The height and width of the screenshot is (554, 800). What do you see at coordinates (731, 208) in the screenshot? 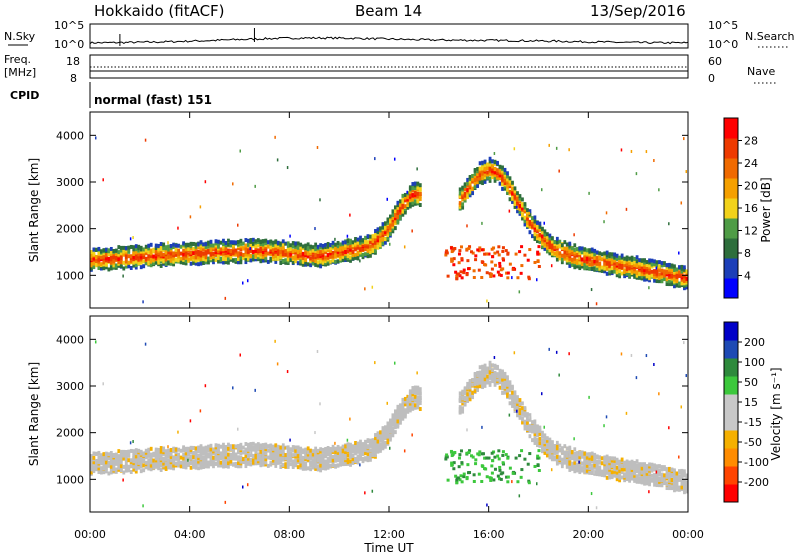
I see `colorbar-swatch` at bounding box center [731, 208].